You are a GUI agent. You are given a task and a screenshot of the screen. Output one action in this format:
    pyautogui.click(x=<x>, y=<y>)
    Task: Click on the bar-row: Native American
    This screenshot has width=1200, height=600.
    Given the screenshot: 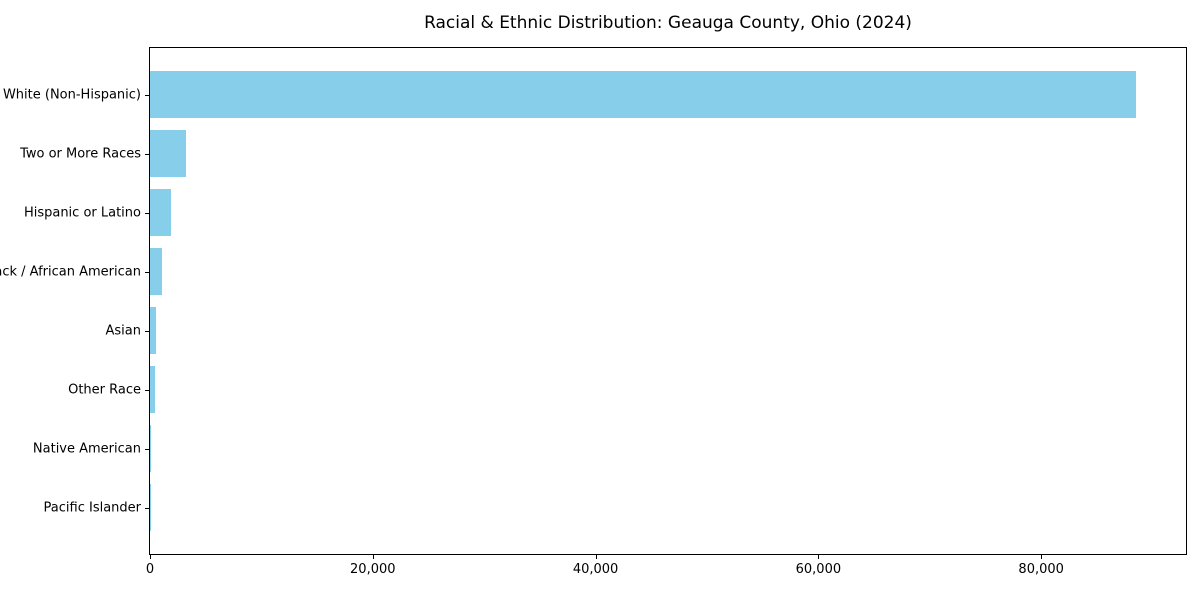 What is the action you would take?
    pyautogui.click(x=609, y=448)
    